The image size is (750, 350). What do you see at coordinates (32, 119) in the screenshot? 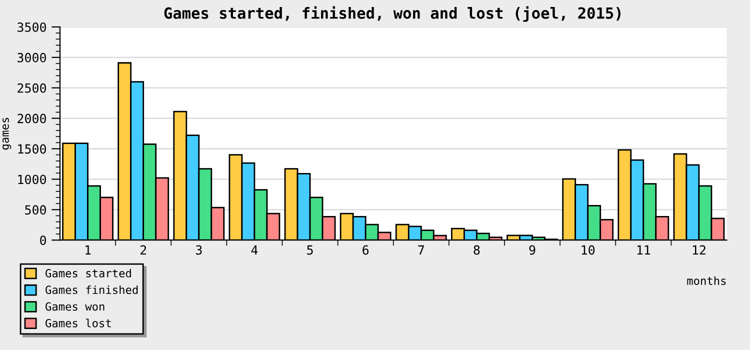
I see `y-tick-label: 2000` at bounding box center [32, 119].